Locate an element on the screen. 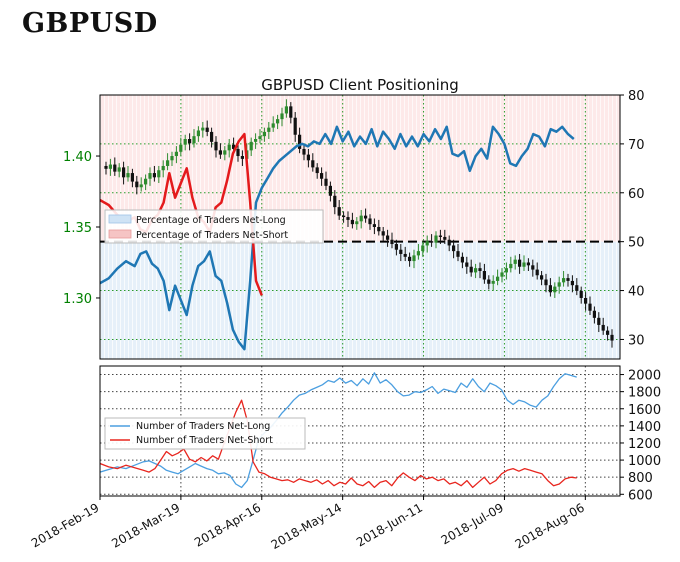 This screenshot has width=680, height=562. legend-net-short-label: Percentage of Traders Net-Short is located at coordinates (212, 235).